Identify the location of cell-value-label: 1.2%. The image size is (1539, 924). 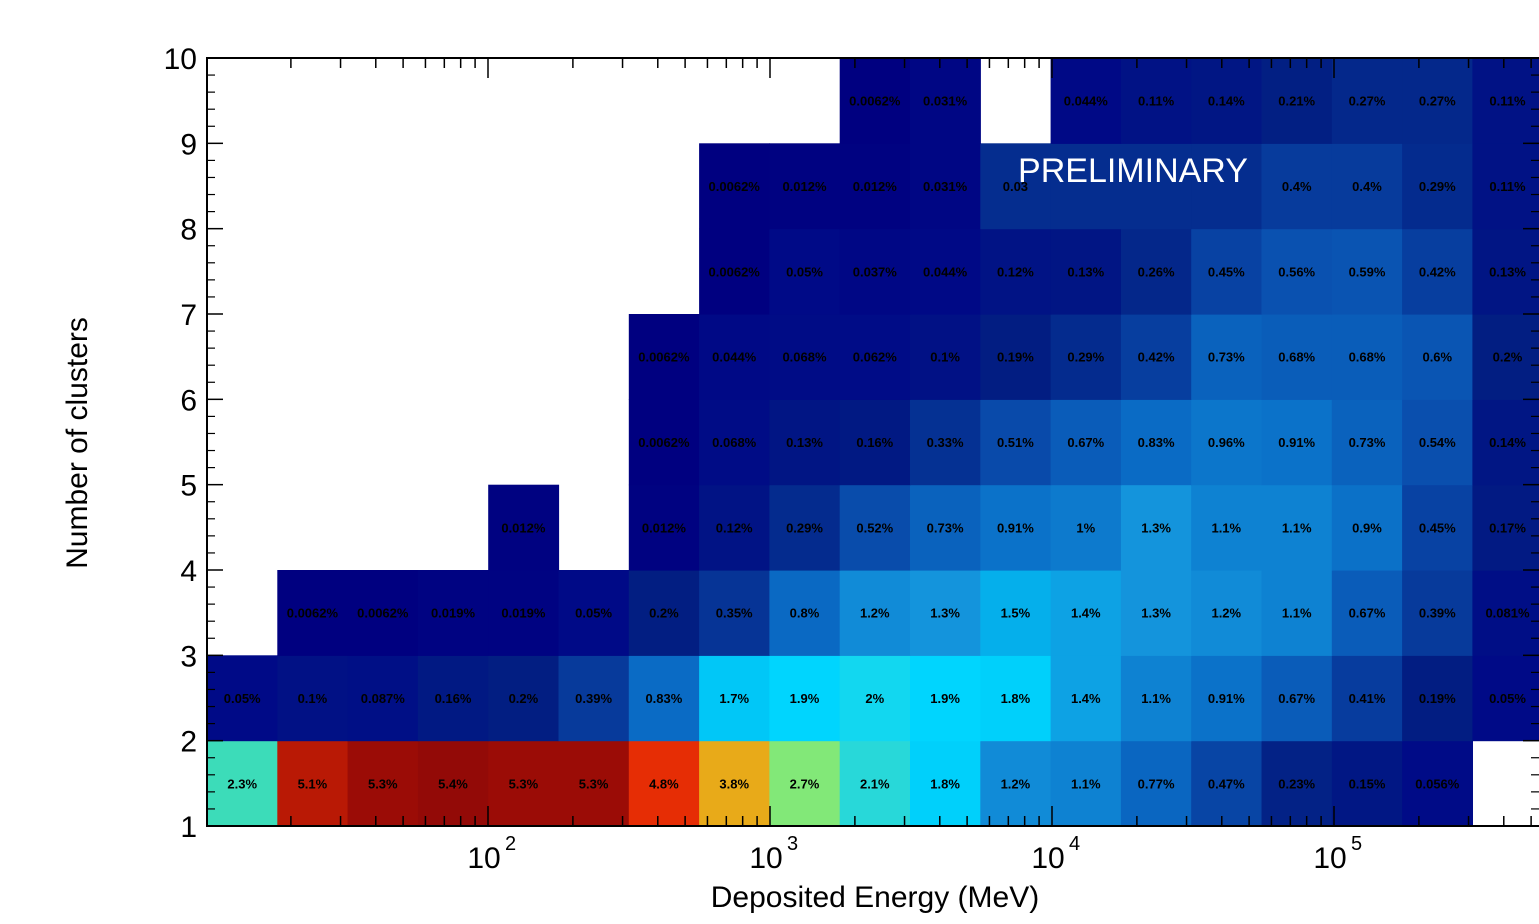
(1016, 783).